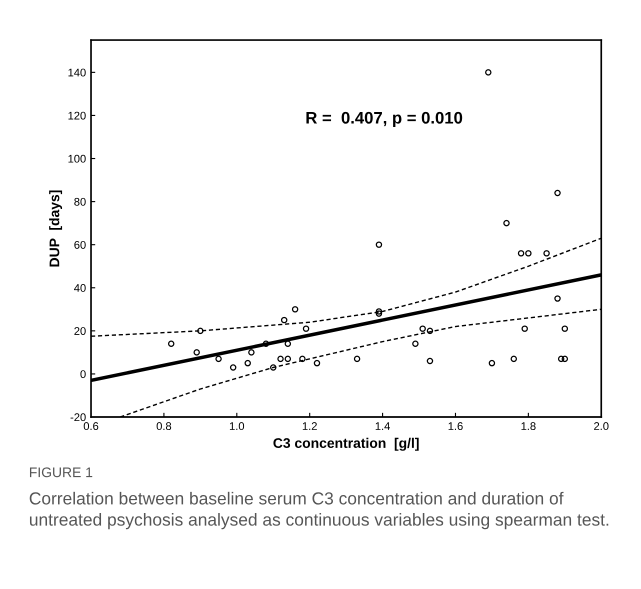 The width and height of the screenshot is (641, 589). I want to click on y-tick-label: -20, so click(78, 417).